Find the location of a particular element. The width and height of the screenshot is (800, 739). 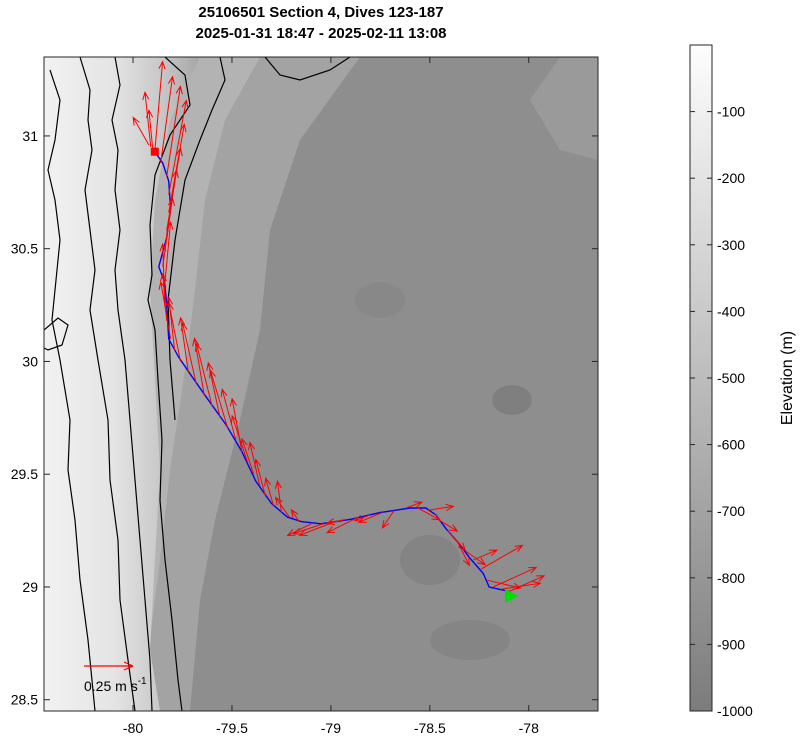

y-tick-label: 30 is located at coordinates (30, 361).